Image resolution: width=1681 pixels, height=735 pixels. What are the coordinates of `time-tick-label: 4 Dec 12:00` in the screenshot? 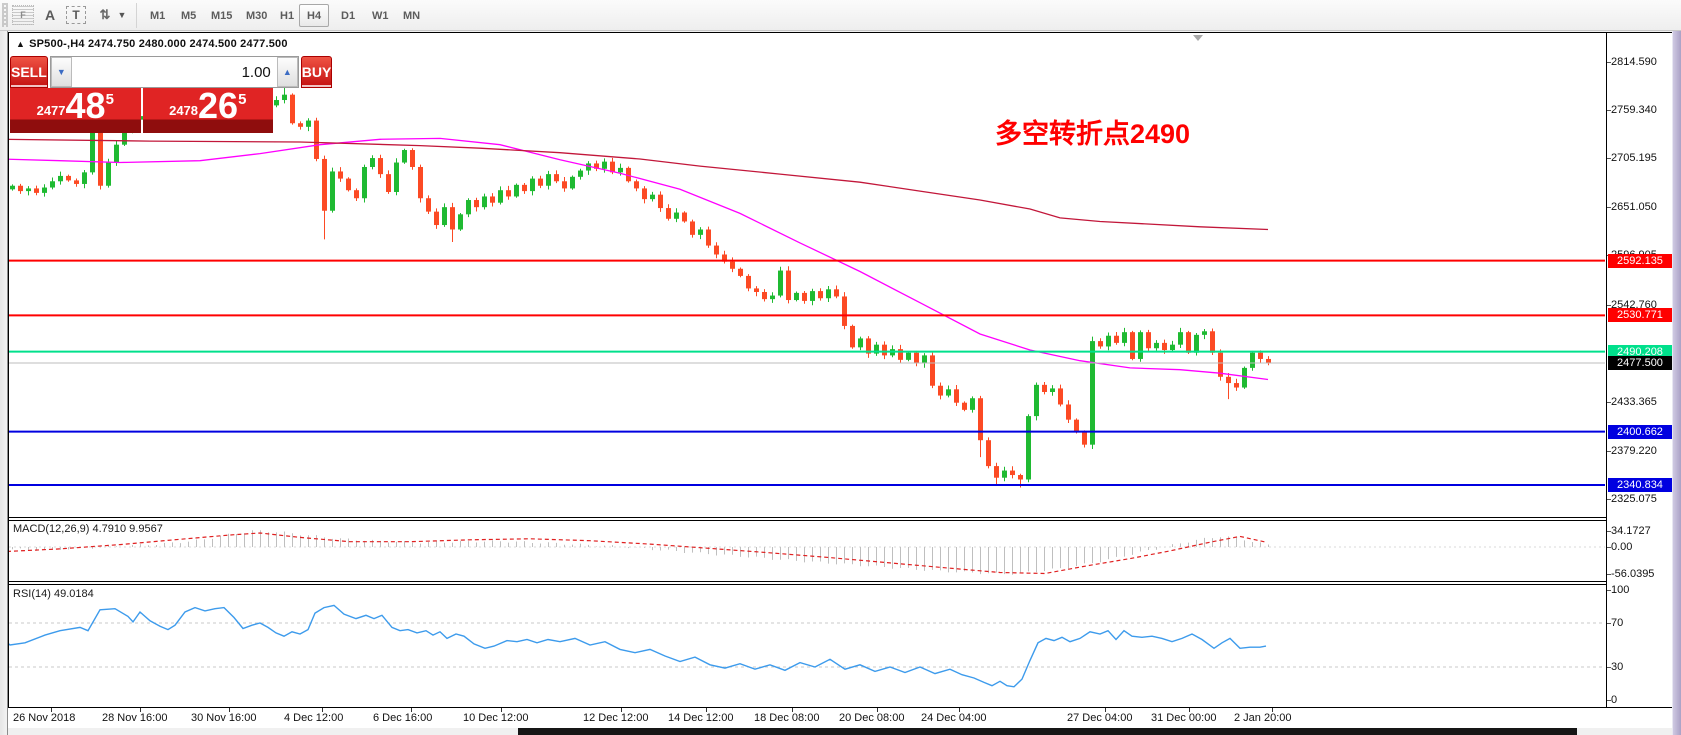 It's located at (314, 718).